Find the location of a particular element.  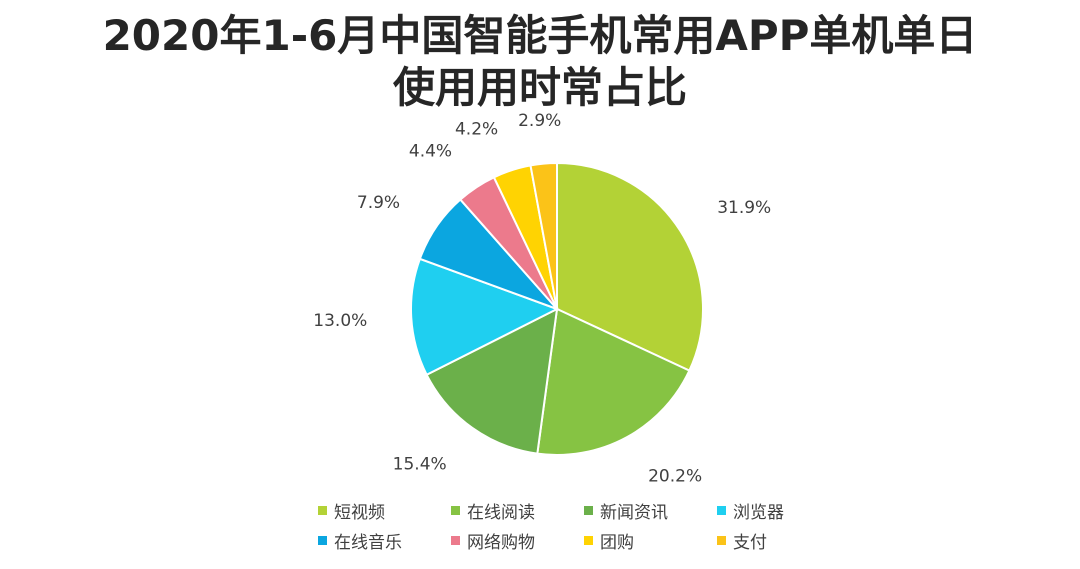

legend-item-2: 新闻资讯 is located at coordinates (650, 511).